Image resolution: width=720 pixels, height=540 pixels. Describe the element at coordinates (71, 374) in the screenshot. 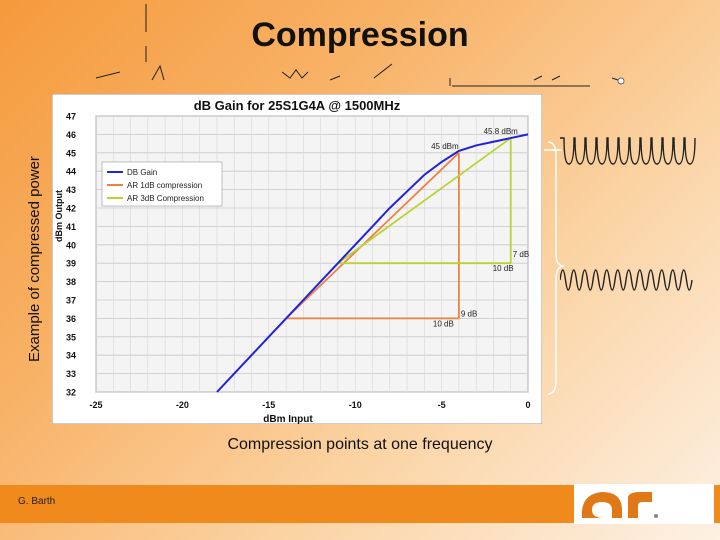

I see `y-tick-label: 33` at that location.